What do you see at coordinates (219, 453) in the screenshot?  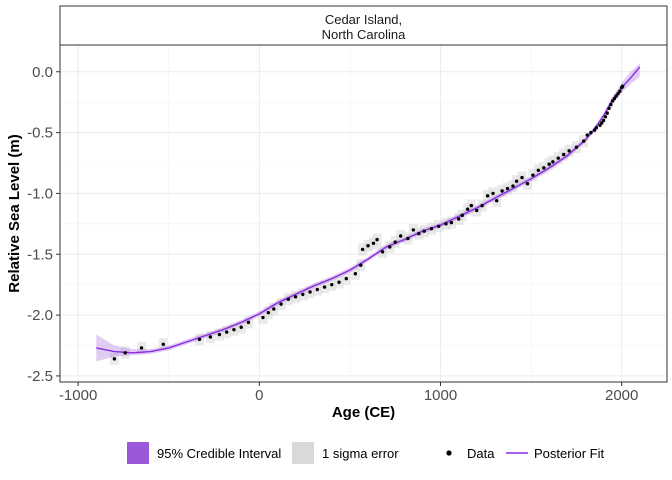 I see `legend-label-credible-interval: 95% Credible Interval` at bounding box center [219, 453].